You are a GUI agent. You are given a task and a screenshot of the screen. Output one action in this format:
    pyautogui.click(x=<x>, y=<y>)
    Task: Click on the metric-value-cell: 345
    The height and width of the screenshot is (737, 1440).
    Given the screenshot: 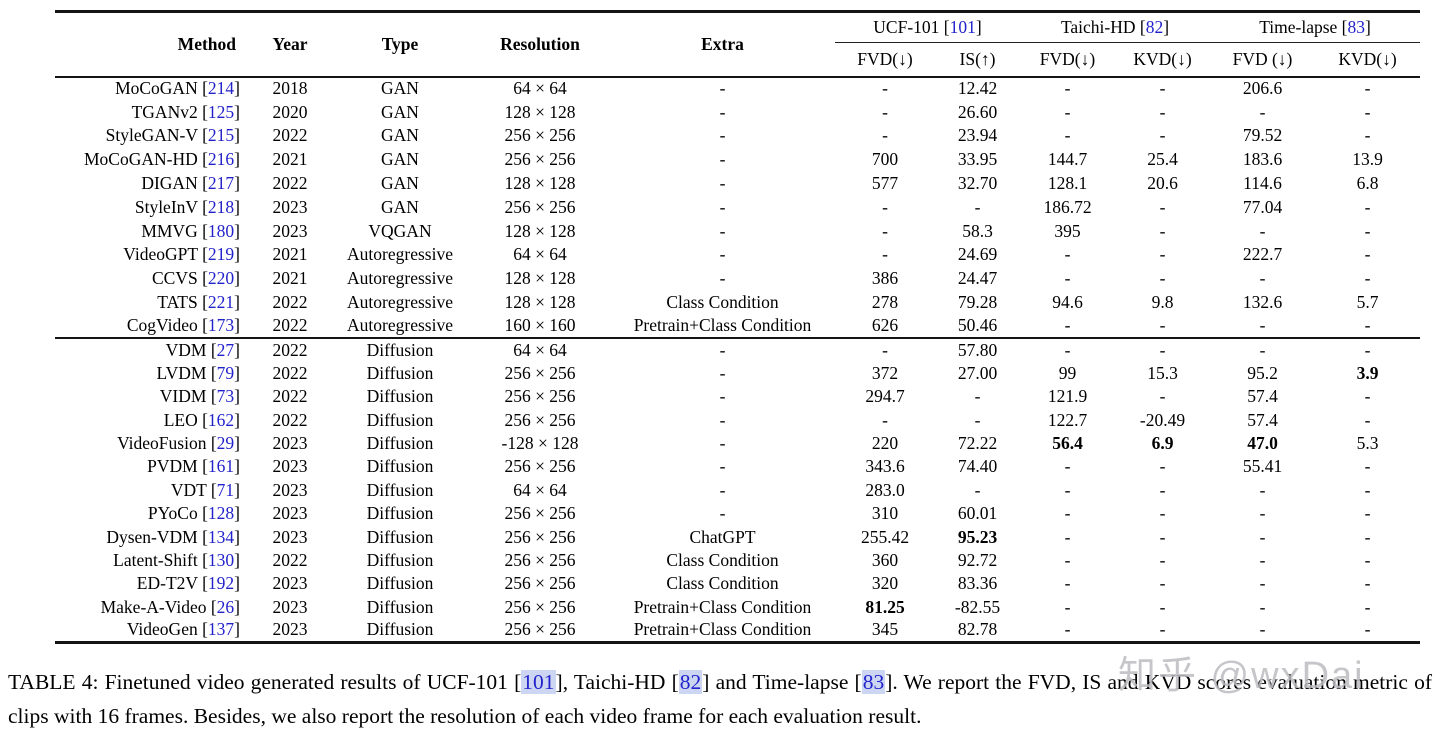 What is the action you would take?
    pyautogui.click(x=885, y=629)
    